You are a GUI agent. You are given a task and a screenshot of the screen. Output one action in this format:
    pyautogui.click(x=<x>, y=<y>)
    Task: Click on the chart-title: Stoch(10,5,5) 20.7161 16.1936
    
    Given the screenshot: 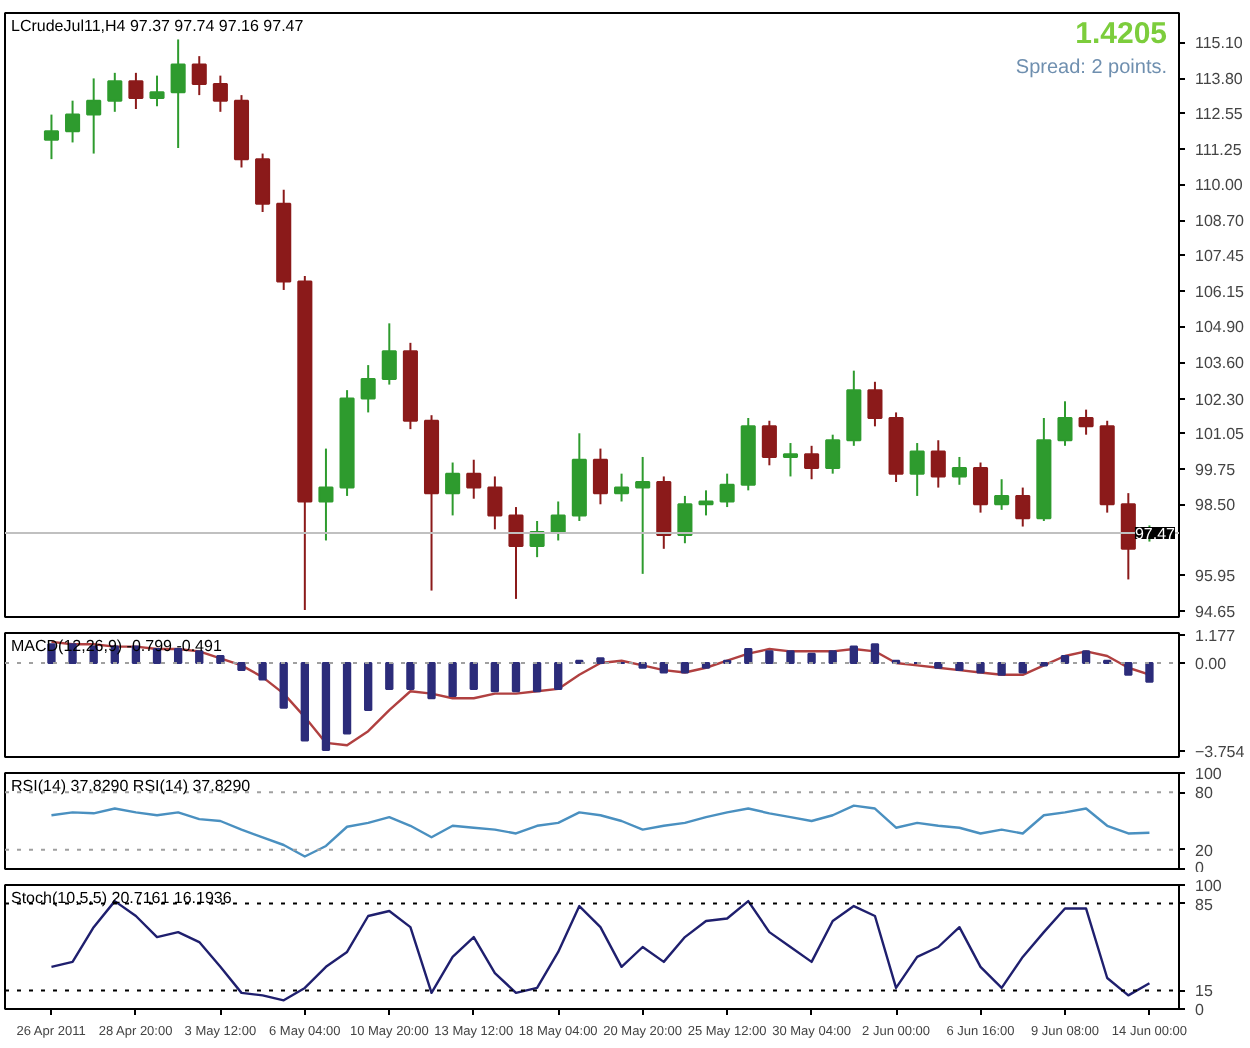 What is the action you would take?
    pyautogui.click(x=122, y=898)
    